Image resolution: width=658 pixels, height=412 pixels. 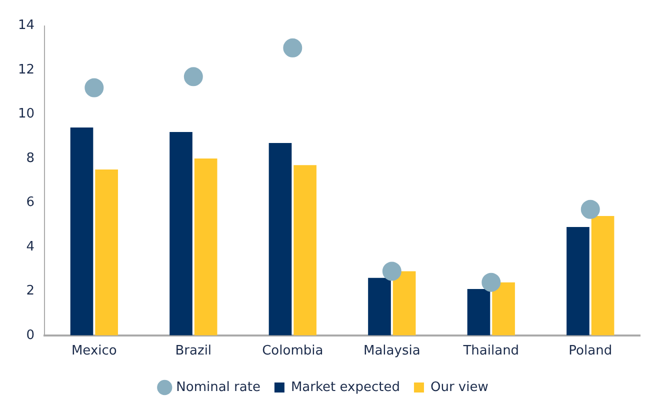 What do you see at coordinates (30, 202) in the screenshot?
I see `y-tick-label: 6` at bounding box center [30, 202].